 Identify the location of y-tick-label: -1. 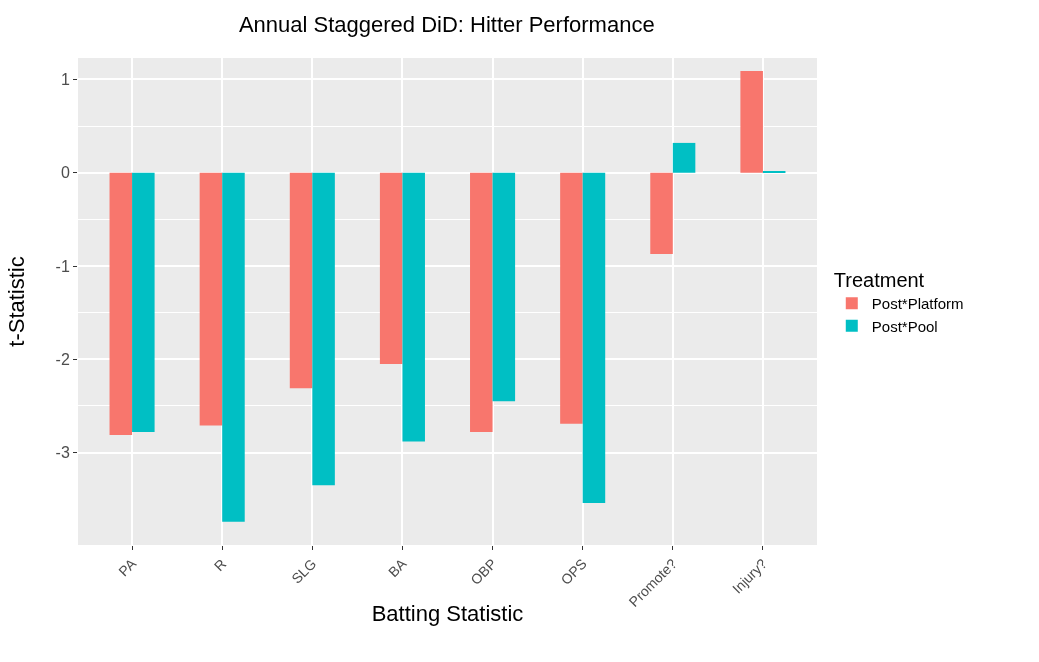
(62, 266).